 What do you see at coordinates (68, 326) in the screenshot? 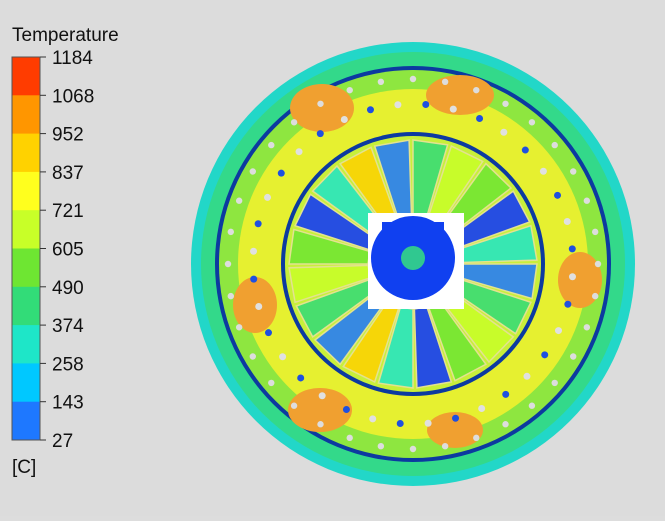
I see `legend-label: 374` at bounding box center [68, 326].